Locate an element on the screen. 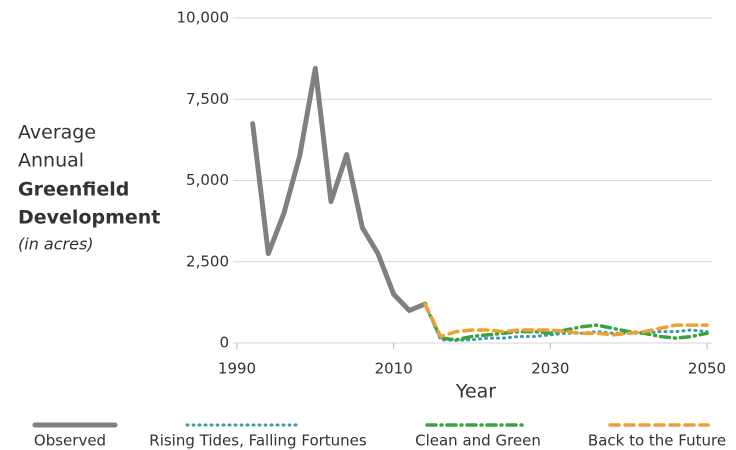 The width and height of the screenshot is (736, 450). y-axis-label: Development is located at coordinates (89, 218).